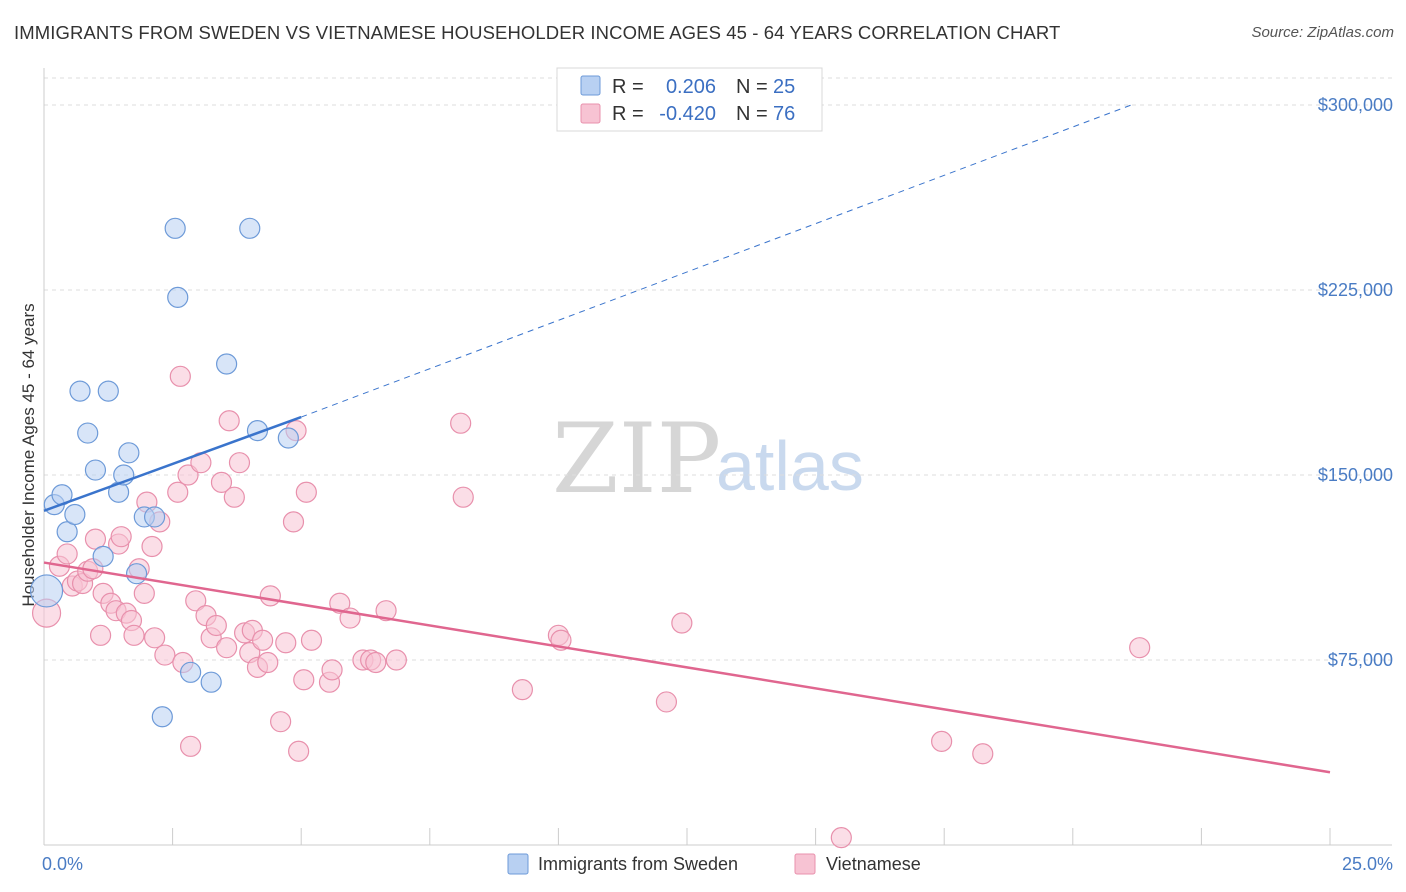 This screenshot has width=1406, height=892. What do you see at coordinates (590, 85) in the screenshot?
I see `legend-swatch-sweden` at bounding box center [590, 85].